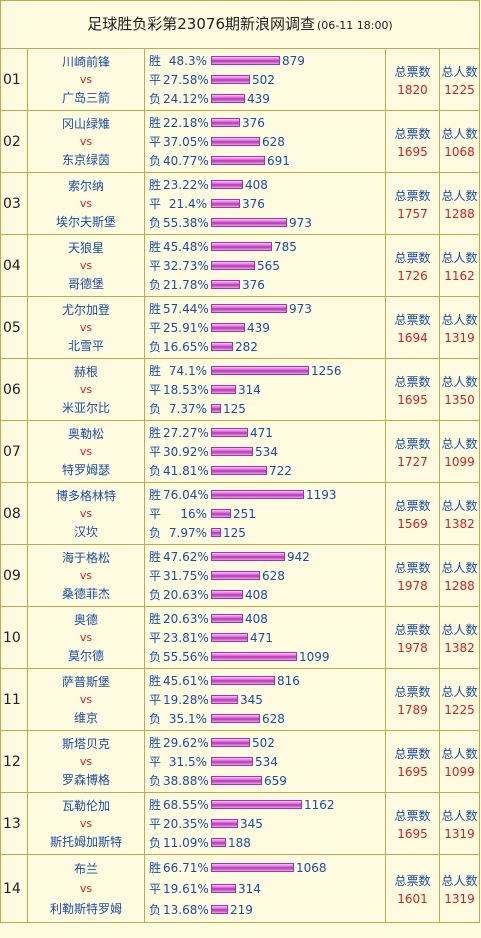  Describe the element at coordinates (265, 637) in the screenshot. I see `vote-bars: 胜 20.63% 408 平 23.81% 471 负 55.56% 1099` at that location.